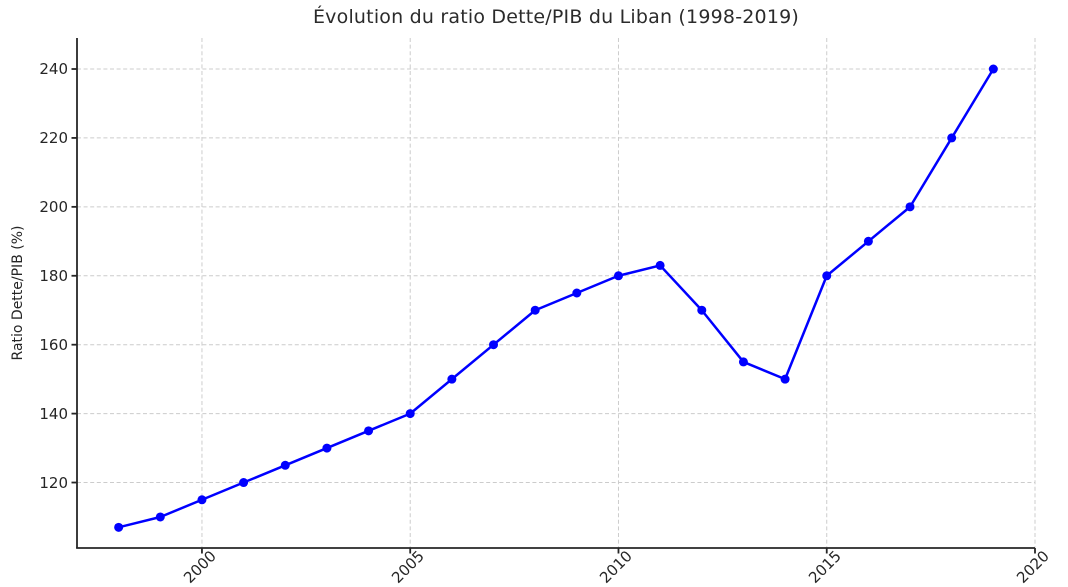 Image resolution: width=1068 pixels, height=587 pixels. I want to click on y-tick-label: 120, so click(53, 482).